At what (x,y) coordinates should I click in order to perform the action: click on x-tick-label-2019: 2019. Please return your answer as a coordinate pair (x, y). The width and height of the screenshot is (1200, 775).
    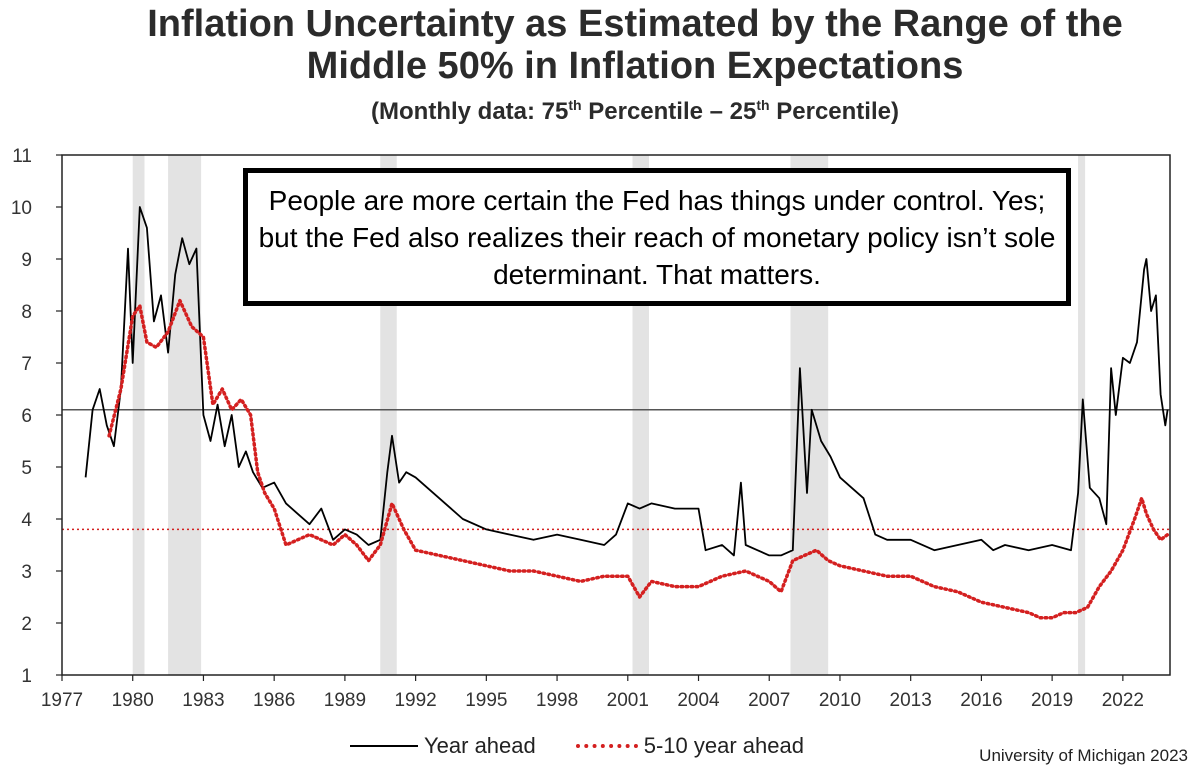
    Looking at the image, I should click on (1052, 700).